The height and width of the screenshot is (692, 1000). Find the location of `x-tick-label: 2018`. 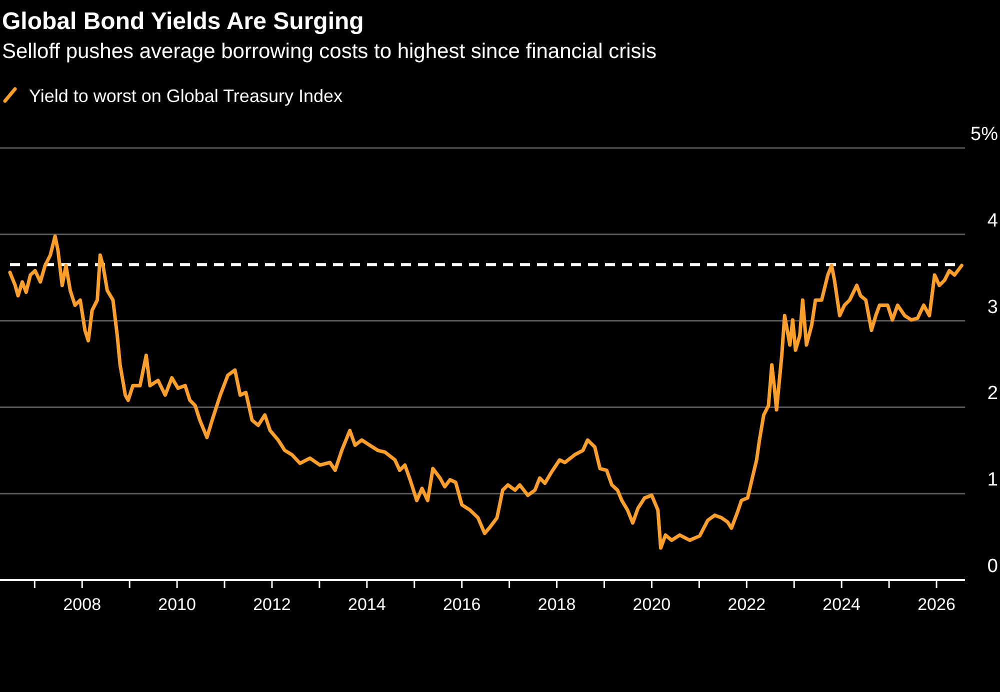

x-tick-label: 2018 is located at coordinates (557, 604).